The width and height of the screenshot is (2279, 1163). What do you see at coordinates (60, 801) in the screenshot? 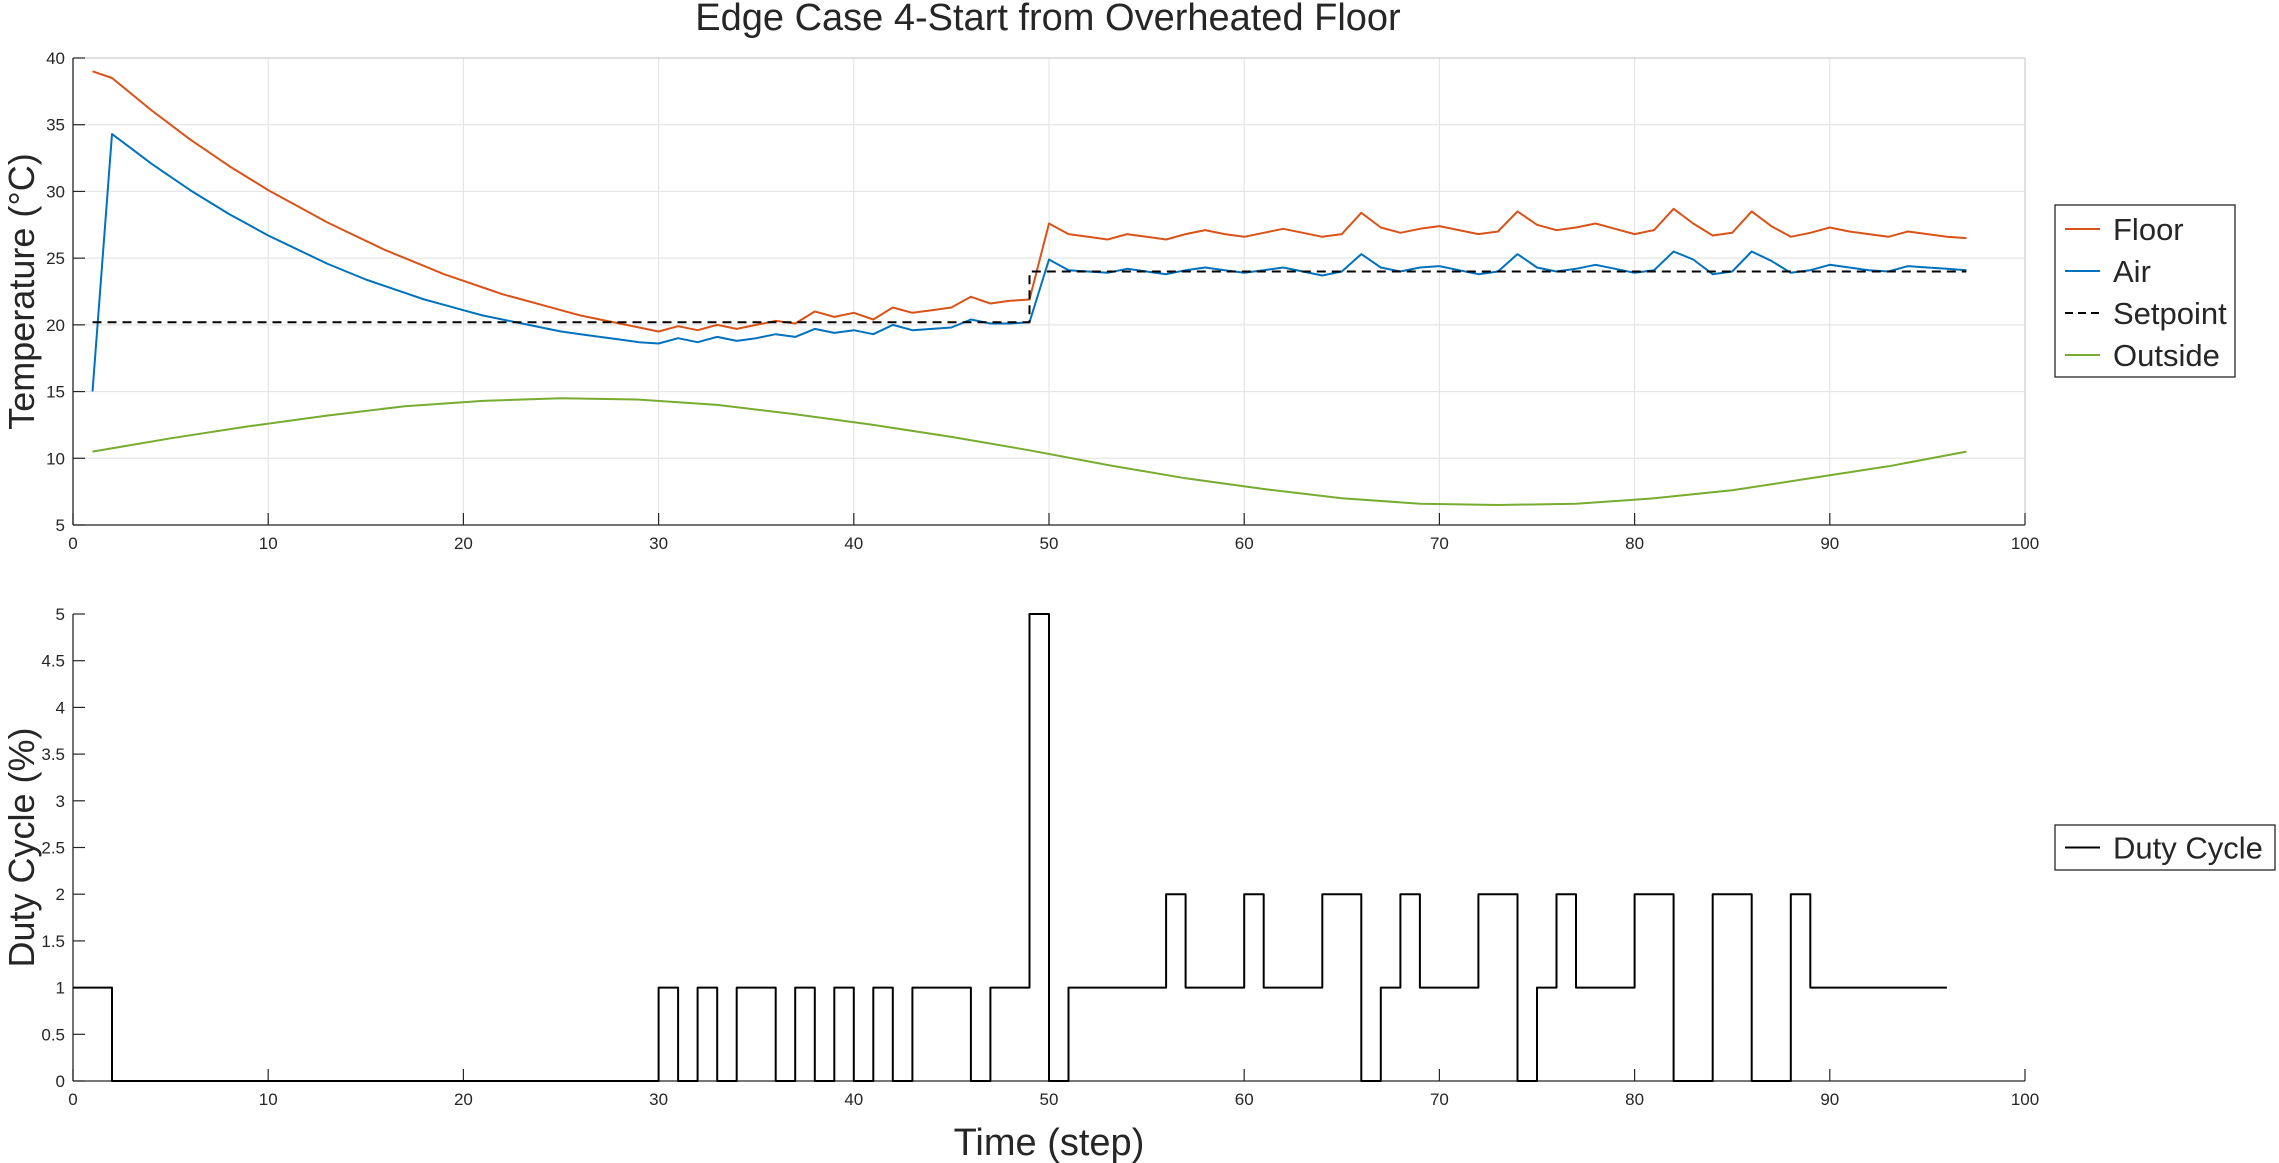
I see `y-tick-label: 3` at bounding box center [60, 801].